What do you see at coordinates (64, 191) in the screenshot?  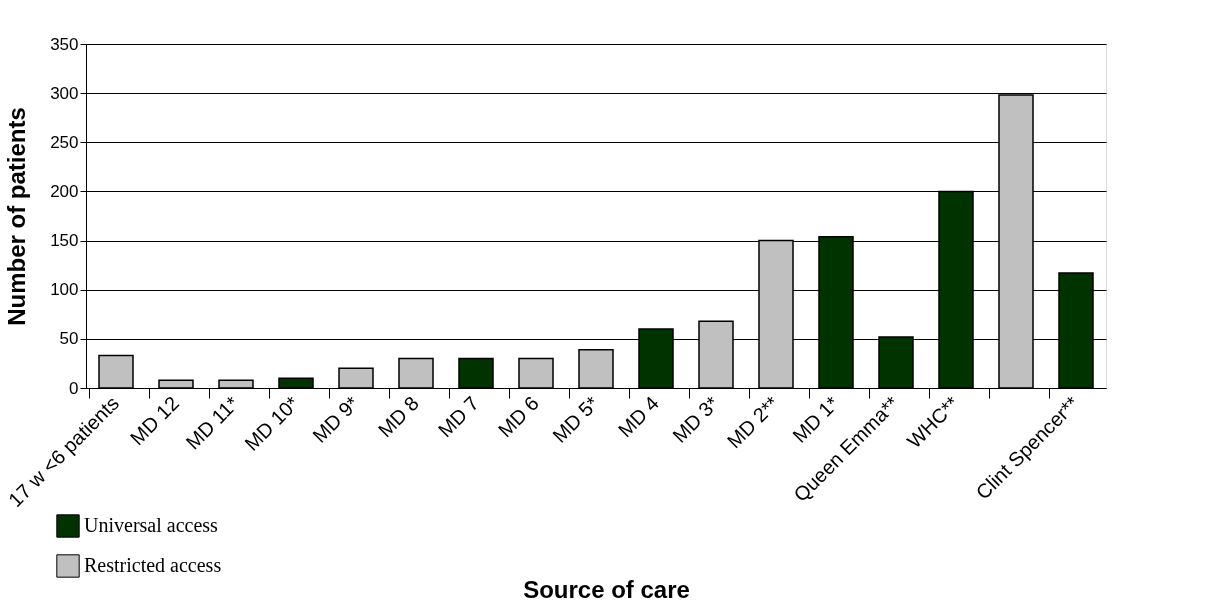 I see `y-tick-label: 200` at bounding box center [64, 191].